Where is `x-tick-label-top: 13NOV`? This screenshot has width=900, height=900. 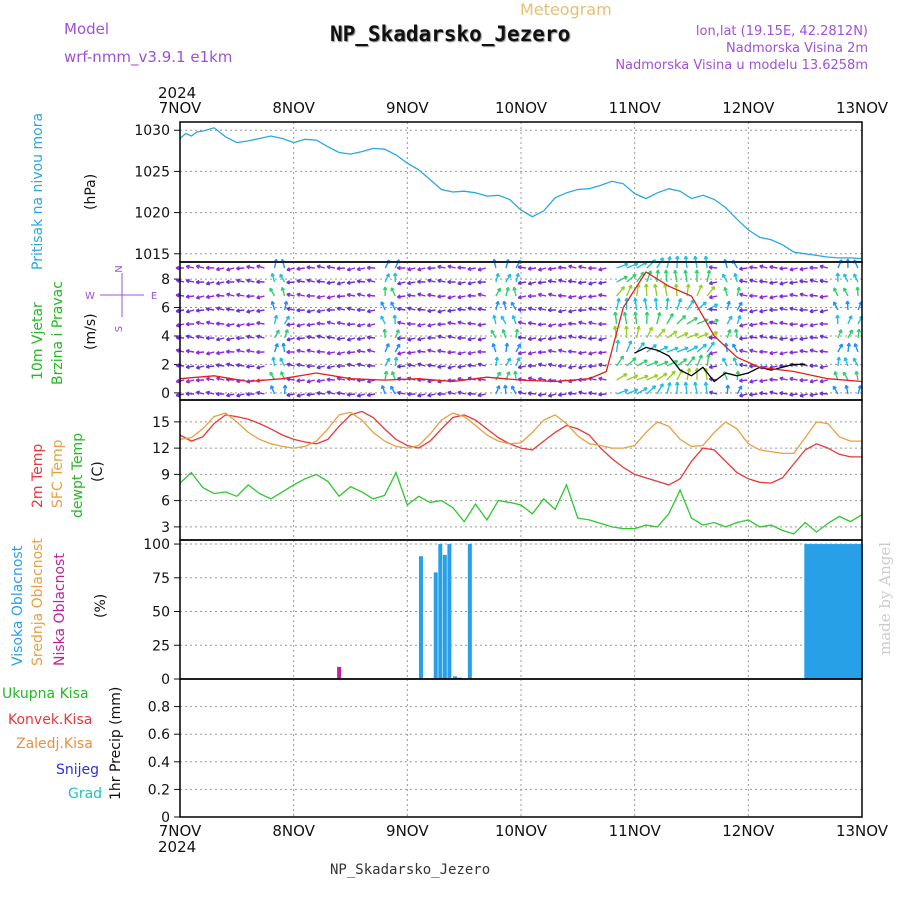 x-tick-label-top: 13NOV is located at coordinates (862, 108).